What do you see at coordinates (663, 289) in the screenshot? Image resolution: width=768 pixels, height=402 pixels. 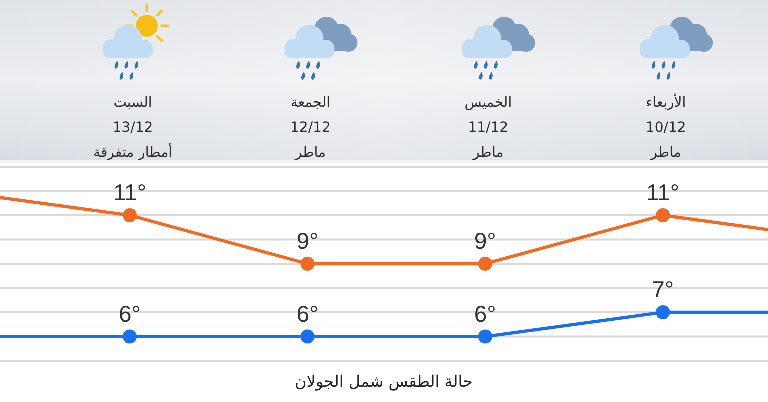 I see `data-label: 7°` at bounding box center [663, 289].